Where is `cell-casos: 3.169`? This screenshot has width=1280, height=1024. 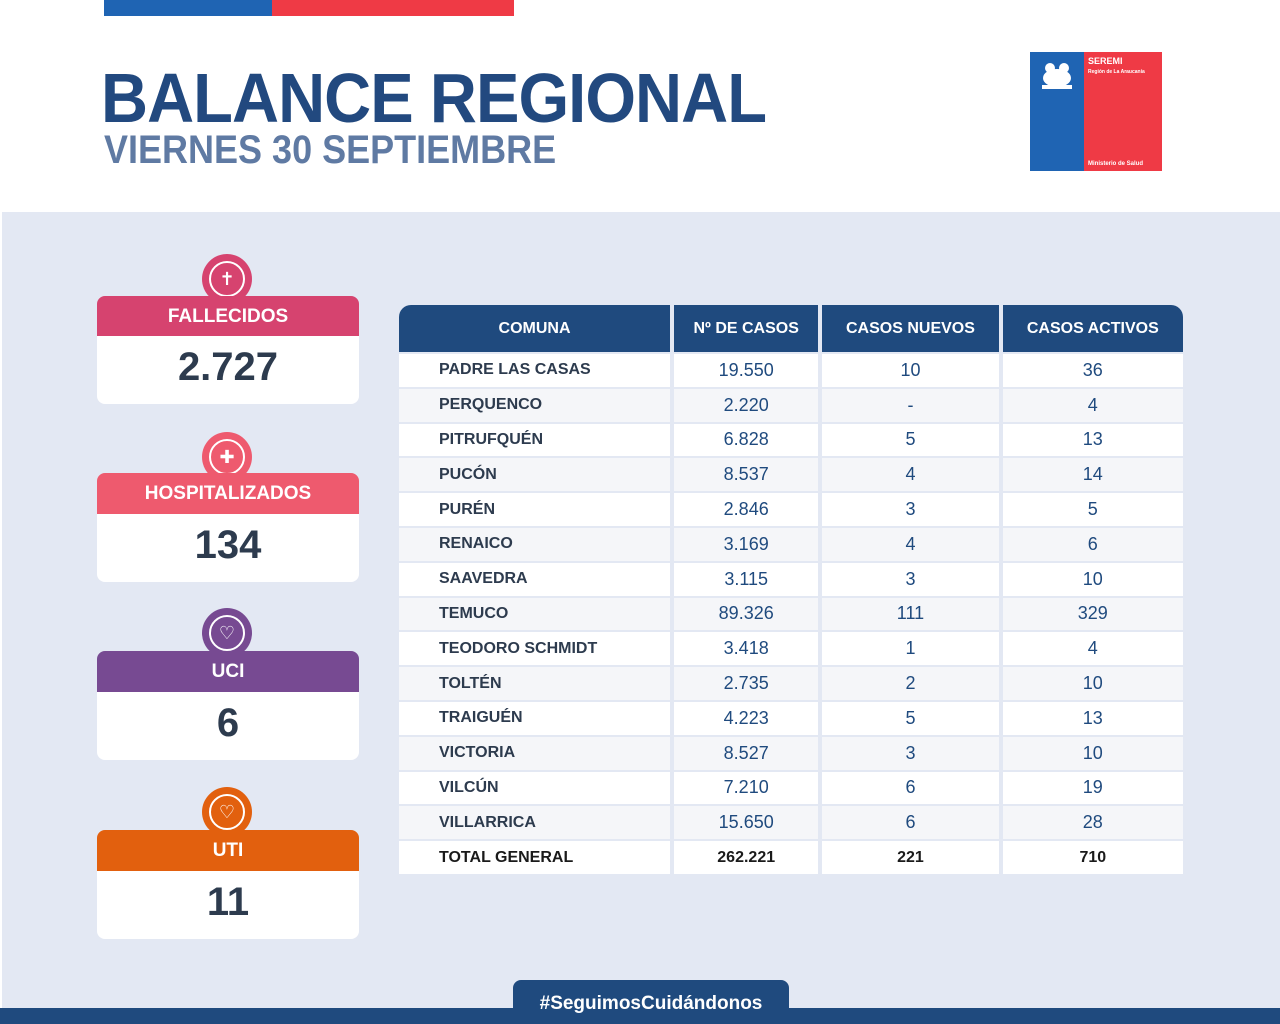 cell-casos: 3.169 is located at coordinates (746, 544).